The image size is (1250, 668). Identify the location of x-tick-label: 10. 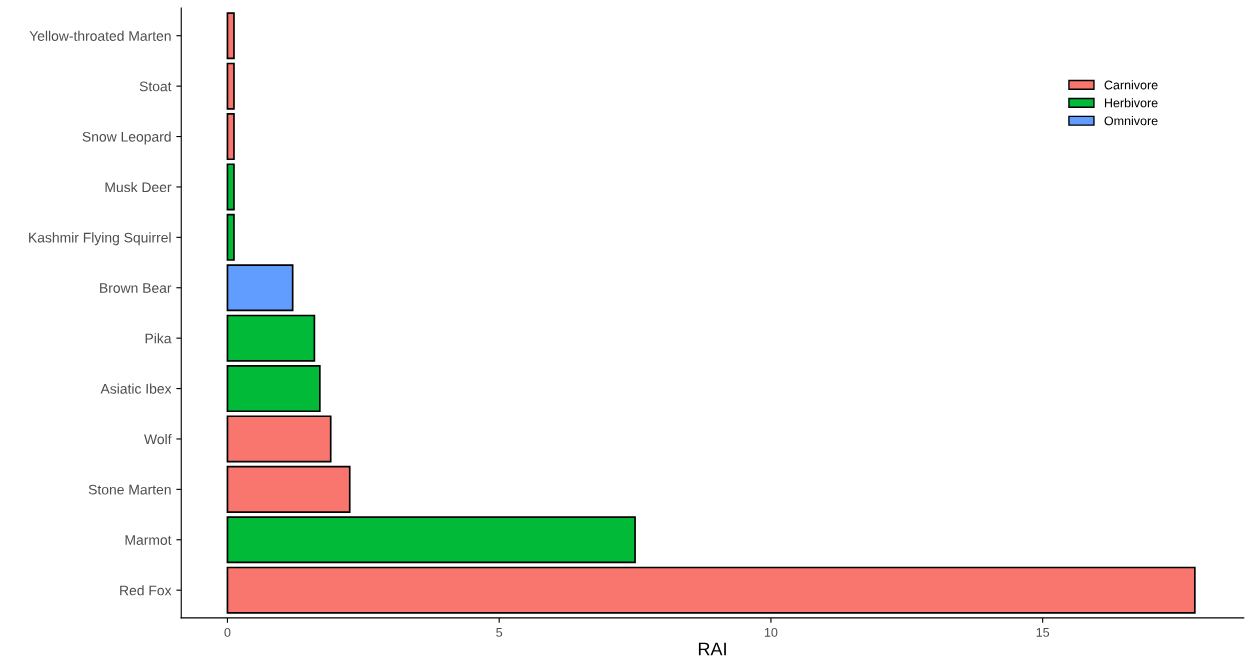
(771, 632).